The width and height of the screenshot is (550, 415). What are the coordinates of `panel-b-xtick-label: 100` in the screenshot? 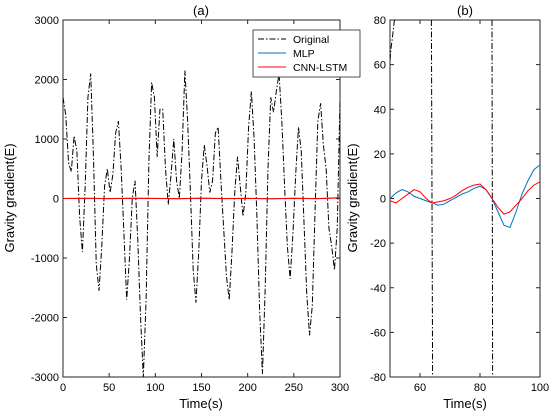 It's located at (540, 388).